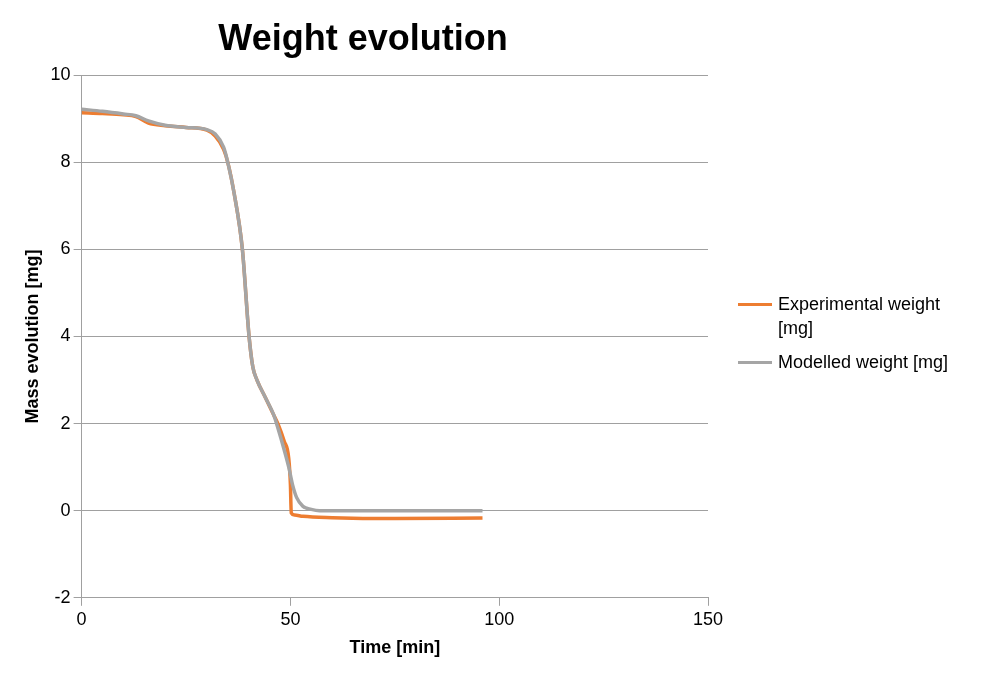 This screenshot has width=1001, height=677. Describe the element at coordinates (60, 74) in the screenshot. I see `y-tick-label: 10` at that location.